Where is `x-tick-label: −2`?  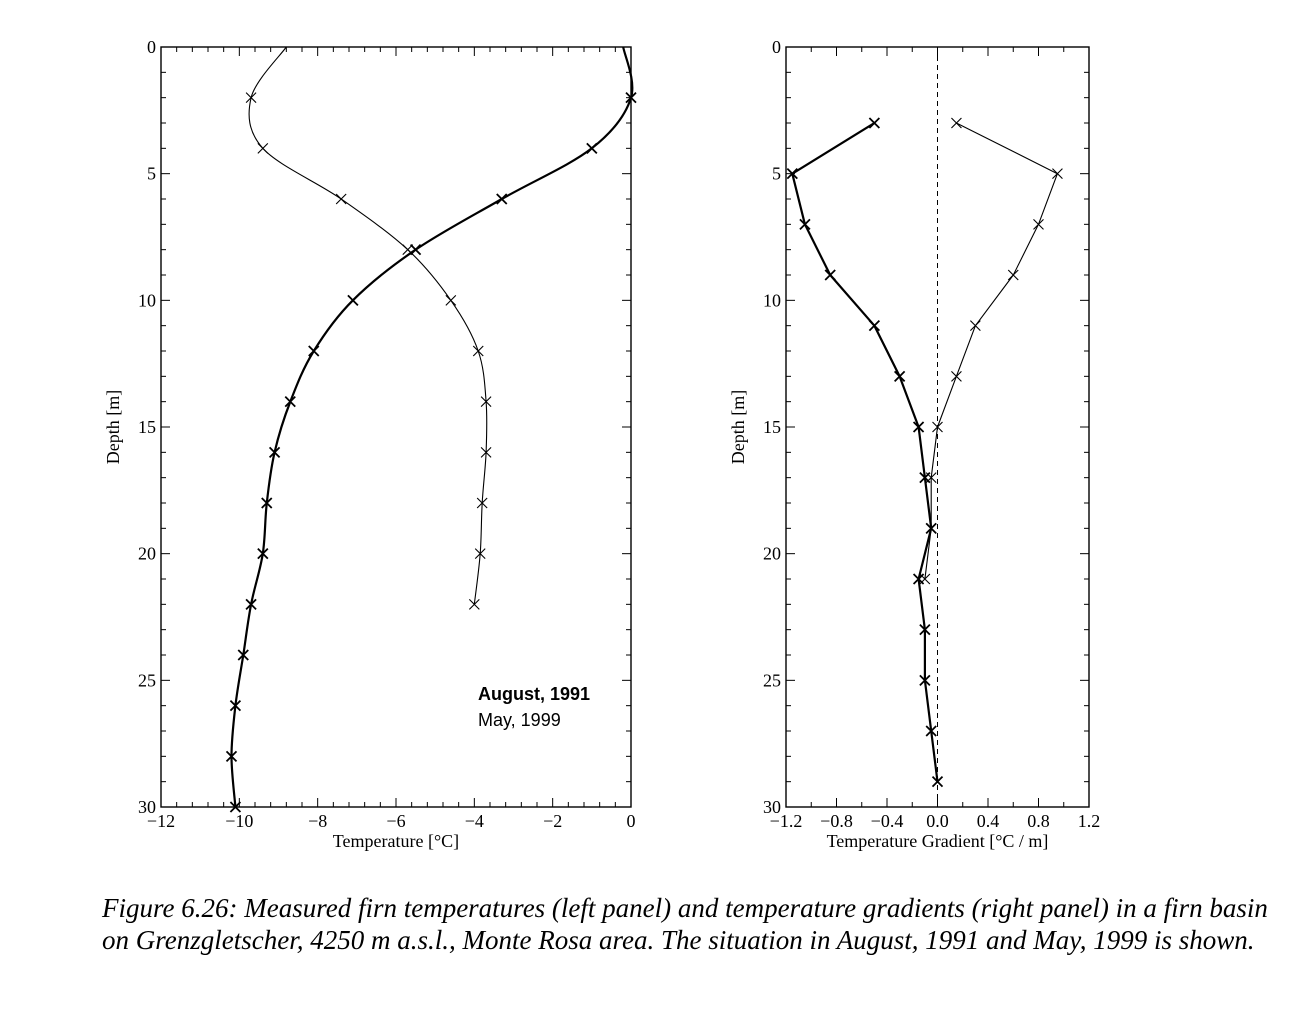
x-tick-label: −2 is located at coordinates (552, 821).